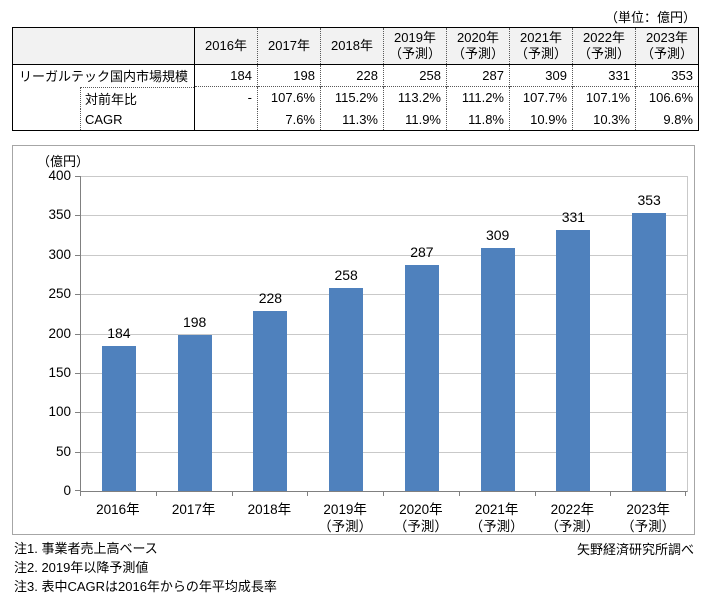 This screenshot has height=603, width=709. I want to click on table-value-cell: 11.3%, so click(352, 119).